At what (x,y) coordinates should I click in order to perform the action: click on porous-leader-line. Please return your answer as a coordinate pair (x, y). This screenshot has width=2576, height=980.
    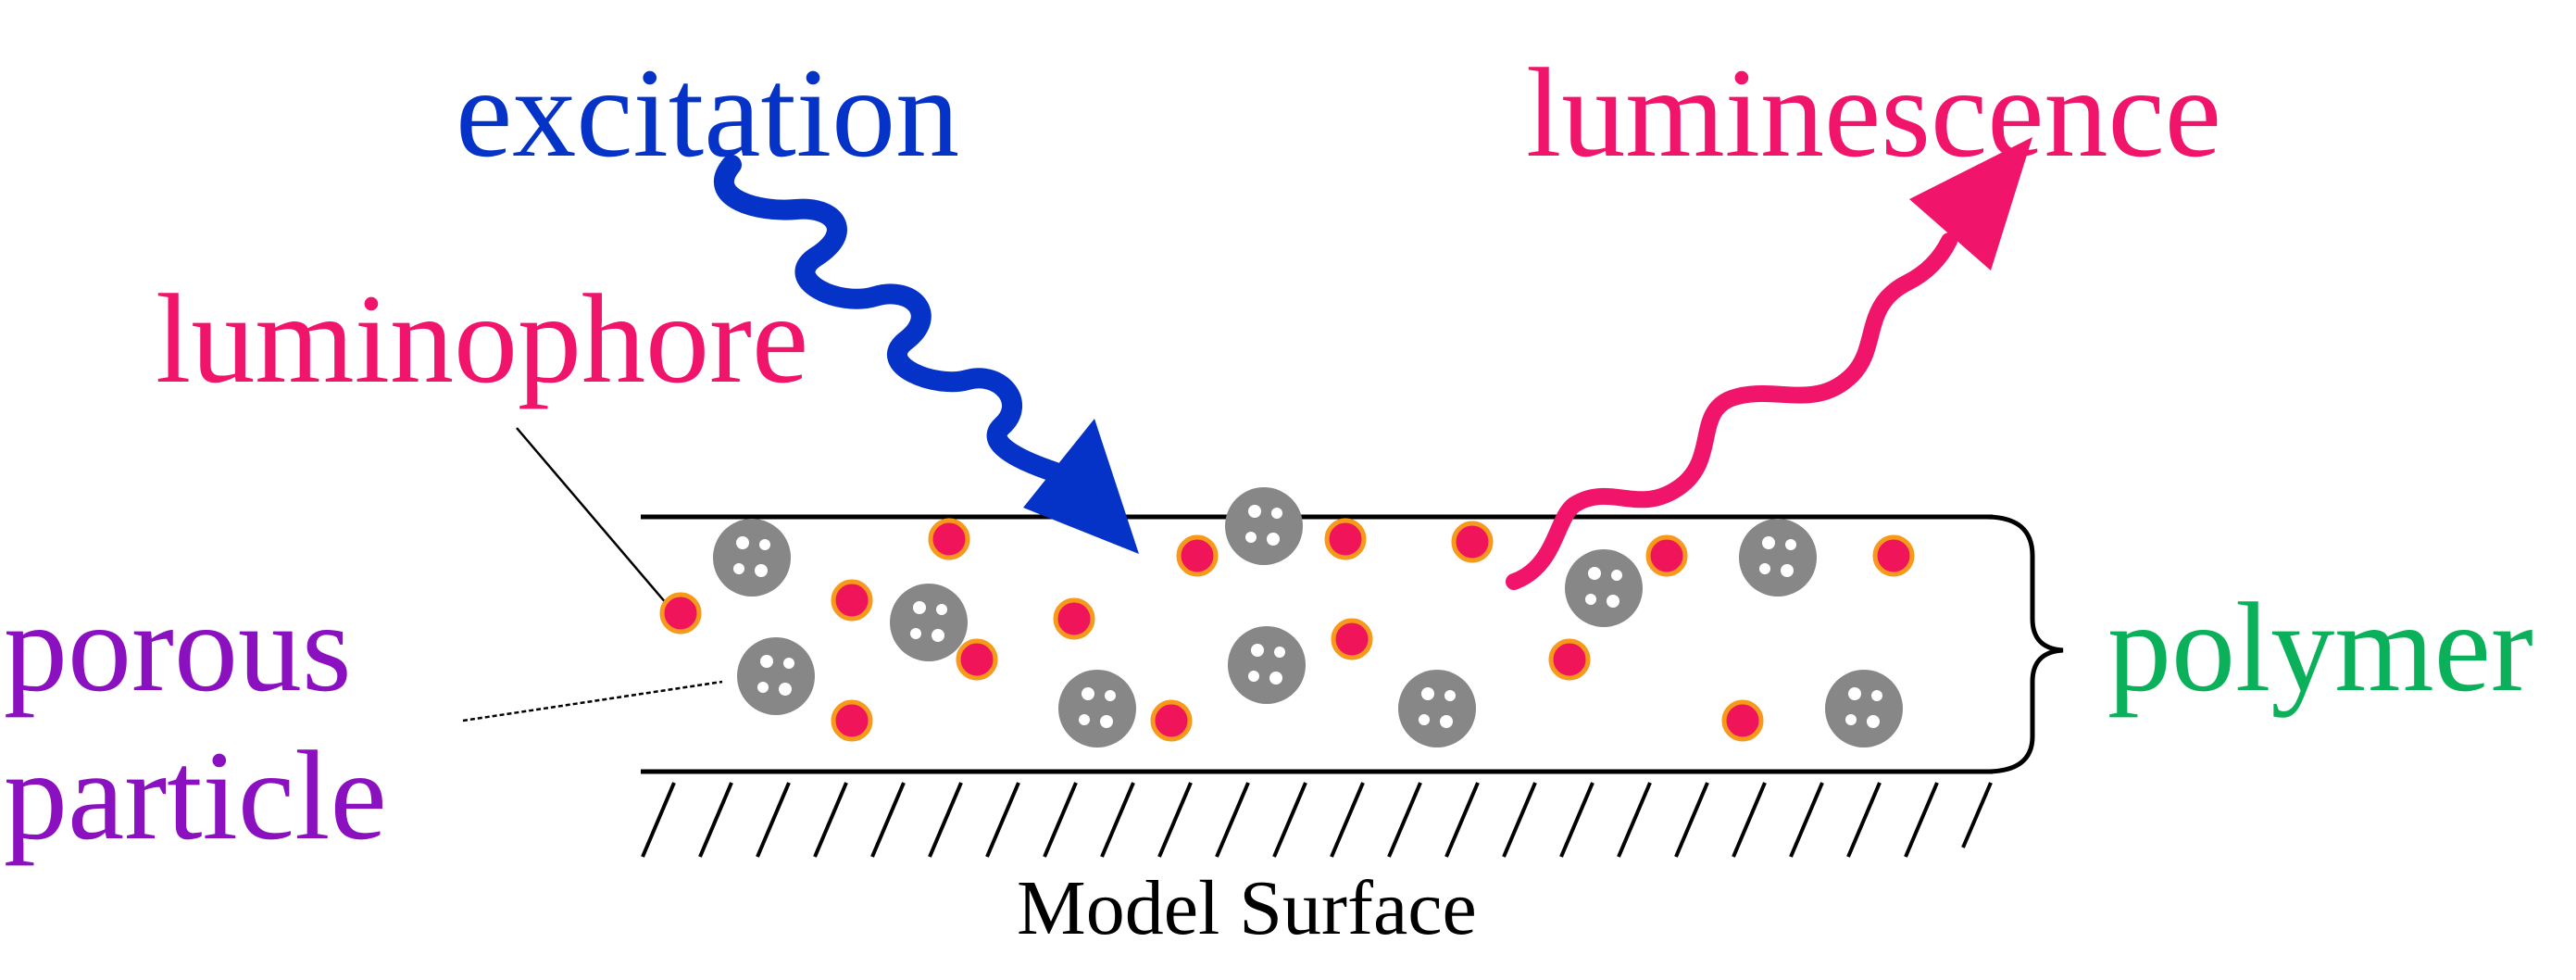
    Looking at the image, I should click on (592, 701).